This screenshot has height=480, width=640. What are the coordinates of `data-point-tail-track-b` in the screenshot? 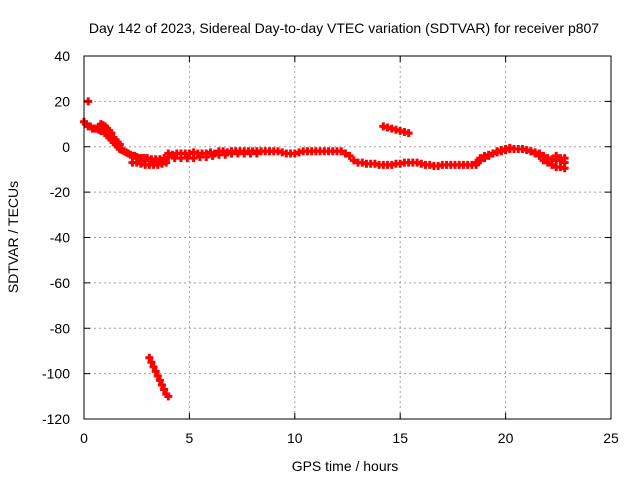 It's located at (539, 153).